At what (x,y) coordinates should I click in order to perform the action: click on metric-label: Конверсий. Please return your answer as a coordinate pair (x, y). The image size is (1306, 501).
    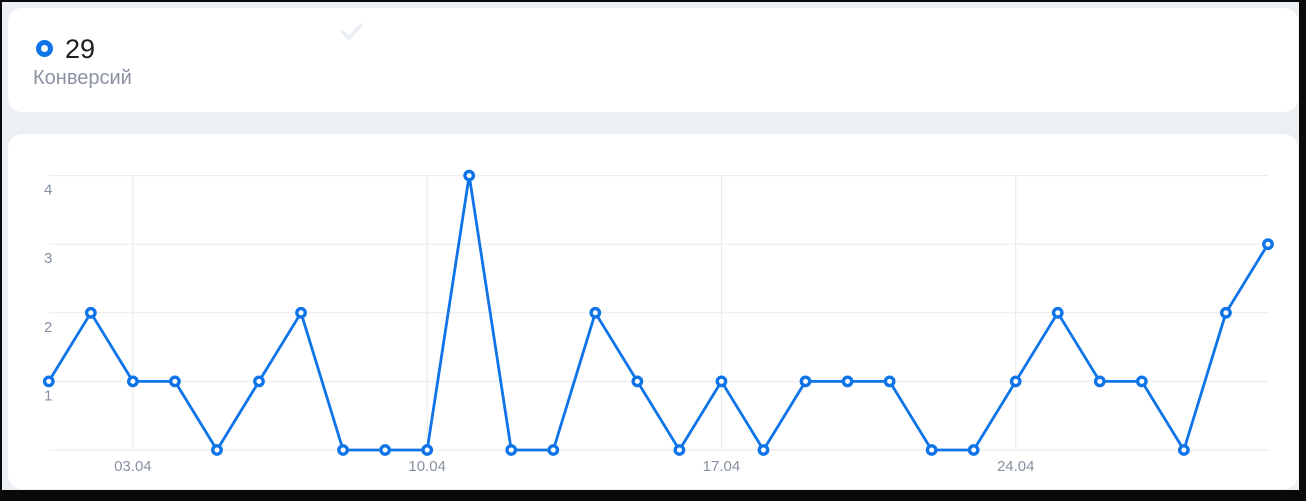
    Looking at the image, I should click on (82, 78).